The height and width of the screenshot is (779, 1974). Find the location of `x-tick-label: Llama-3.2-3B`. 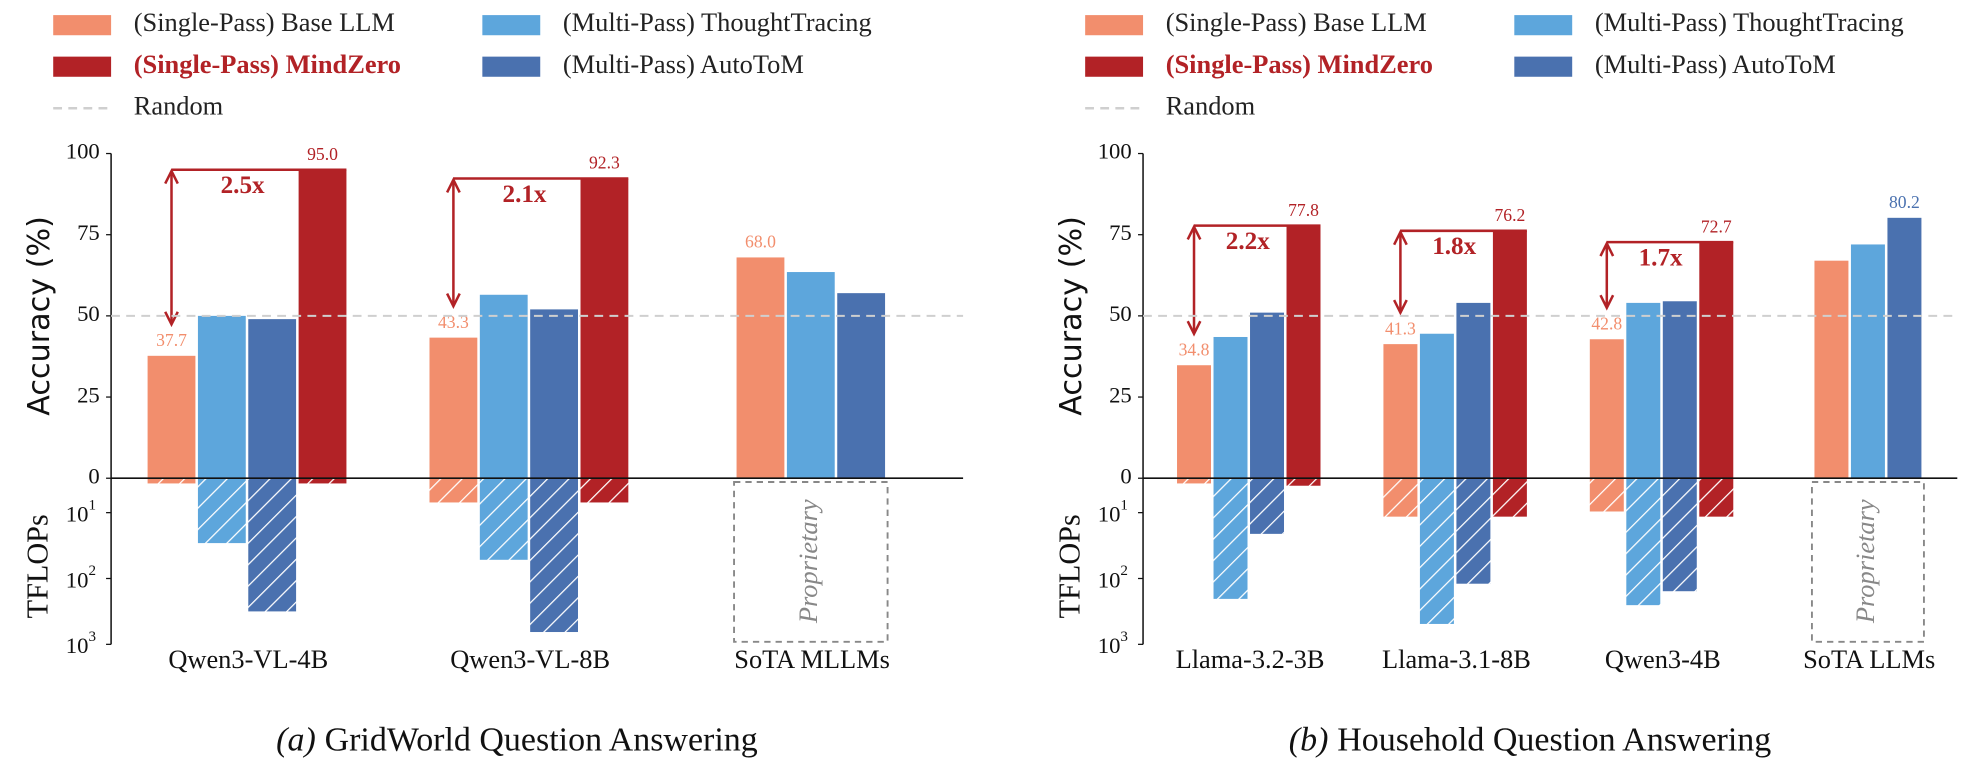

x-tick-label: Llama-3.2-3B is located at coordinates (1250, 659).